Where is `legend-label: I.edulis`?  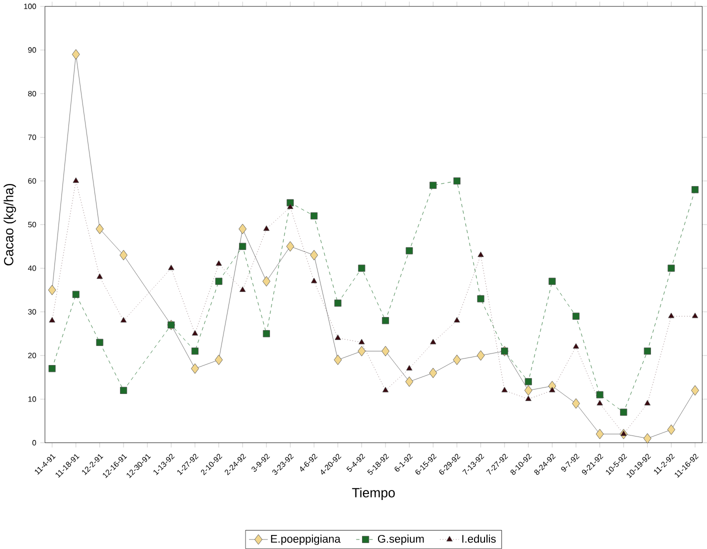 legend-label: I.edulis is located at coordinates (479, 538).